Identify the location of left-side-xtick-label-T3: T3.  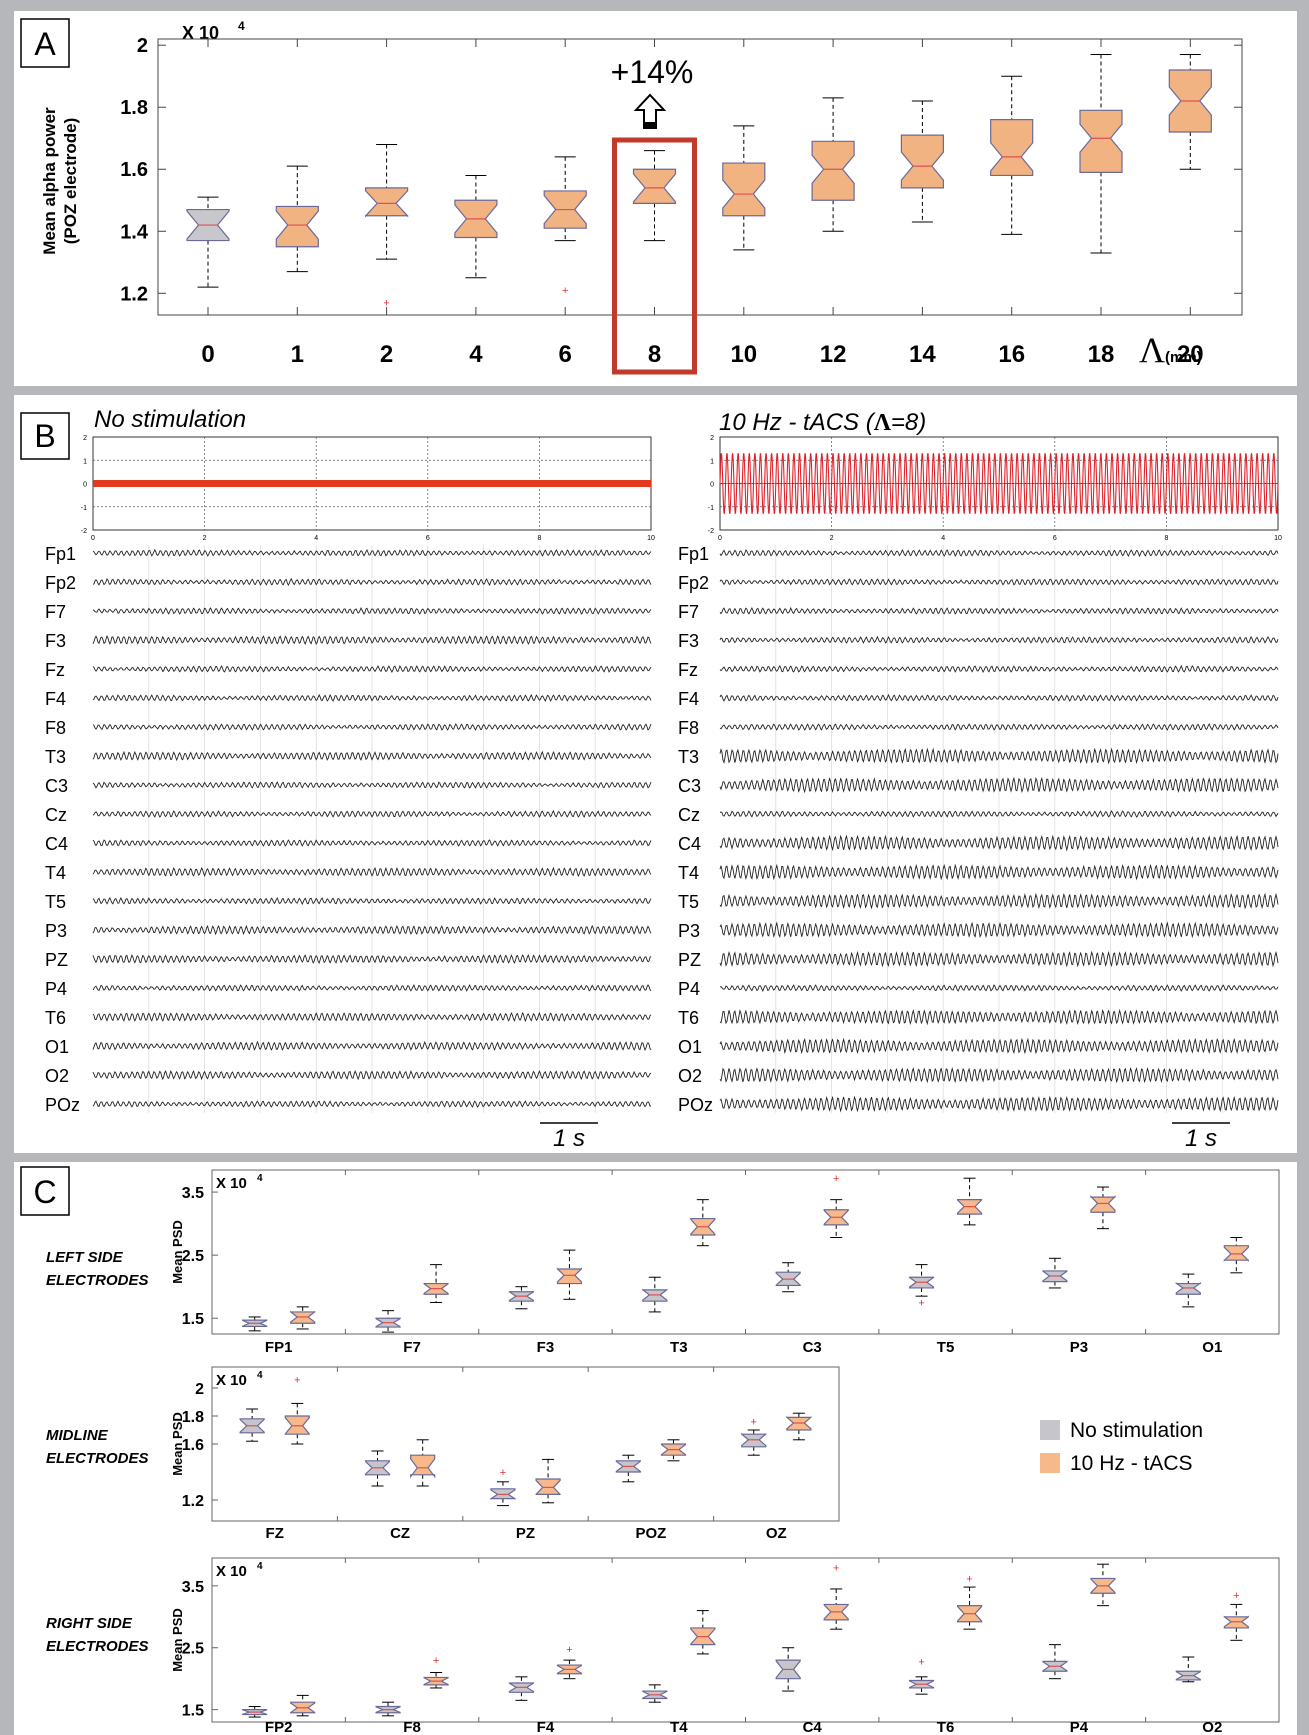
(679, 1347).